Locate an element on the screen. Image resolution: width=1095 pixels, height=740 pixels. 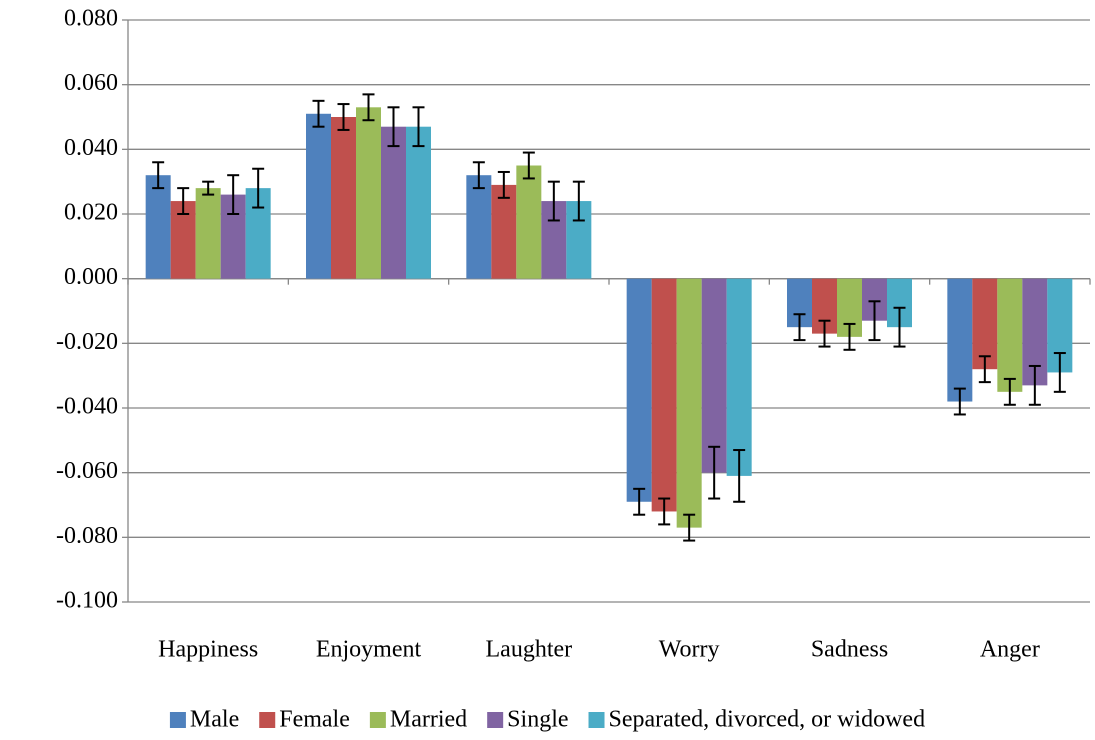
legend-label: Separated, divorced, or widowed is located at coordinates (767, 720).